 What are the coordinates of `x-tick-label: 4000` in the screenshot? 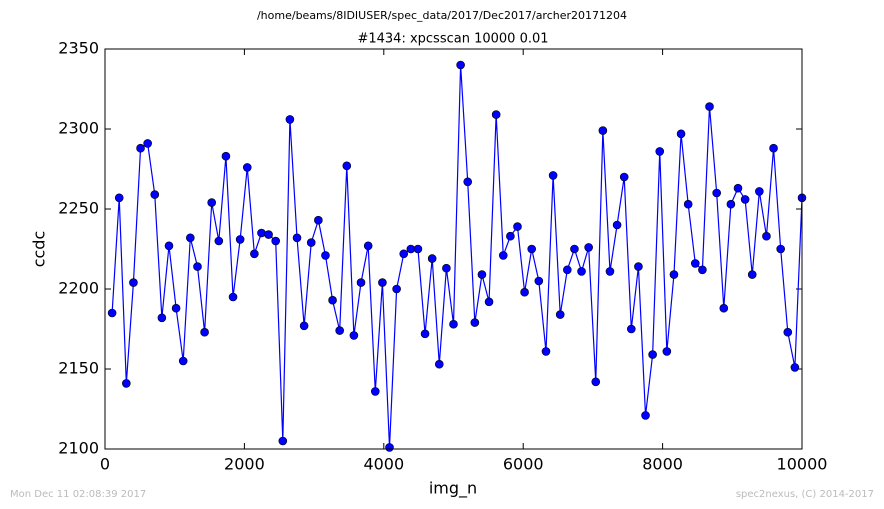 It's located at (383, 464).